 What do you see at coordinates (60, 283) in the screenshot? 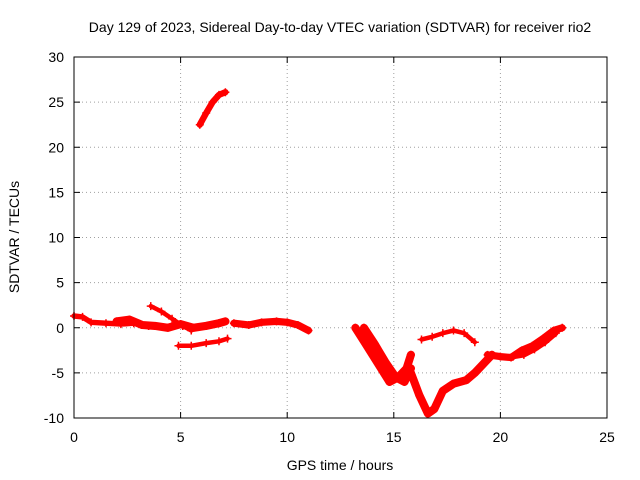
I see `y-tick-label: 5` at bounding box center [60, 283].